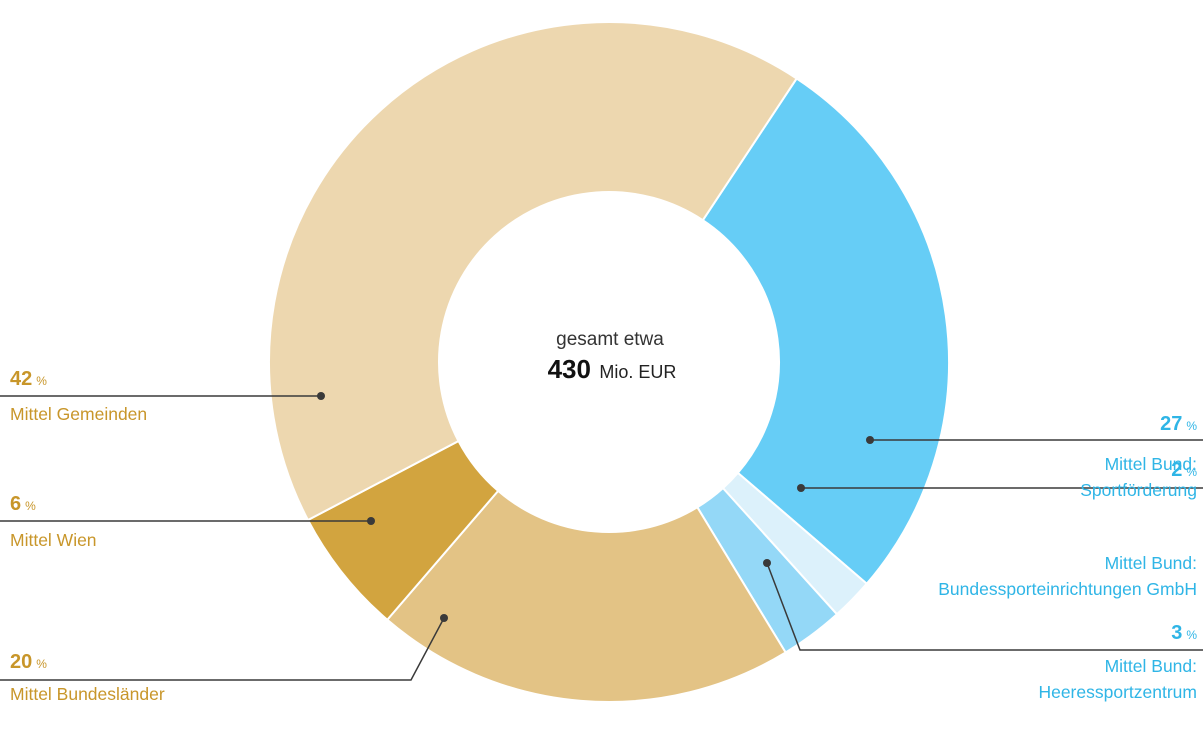  I want to click on slice-name-label-2-0: Mittel Bund:, so click(1151, 666).